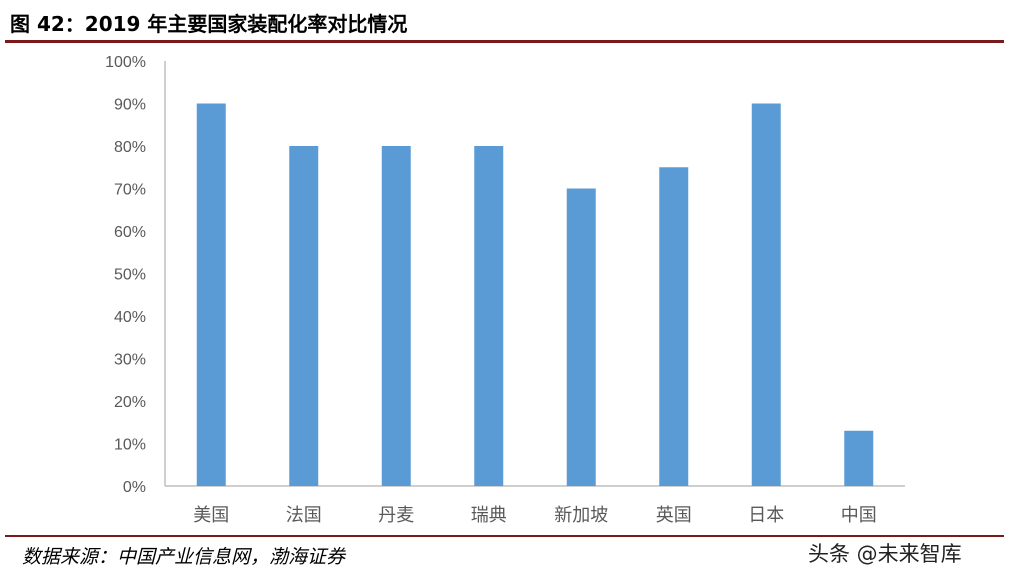 The width and height of the screenshot is (1009, 579). Describe the element at coordinates (885, 554) in the screenshot. I see `watermark: 头条 @未来智库` at that location.